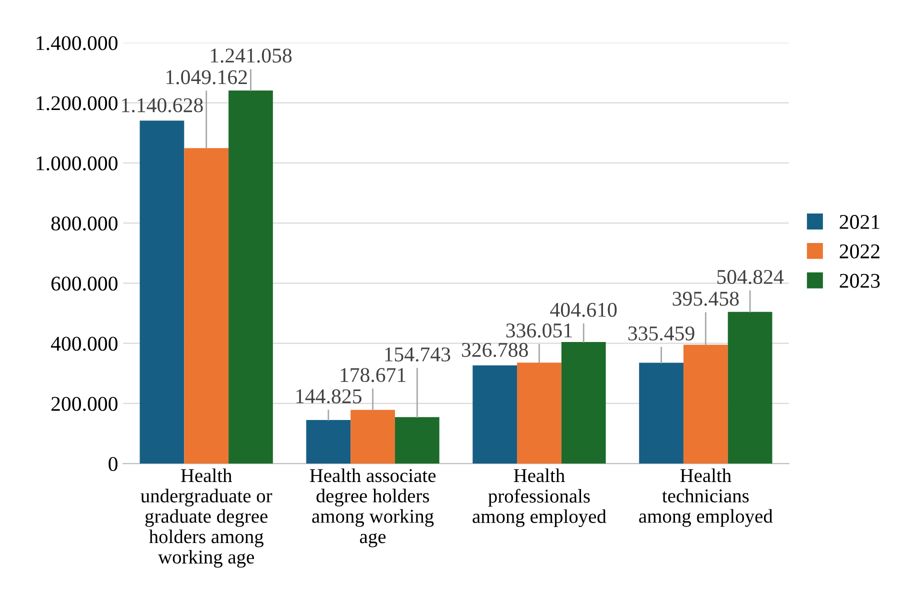  I want to click on y-tick-label: 1.400.000, so click(77, 43).